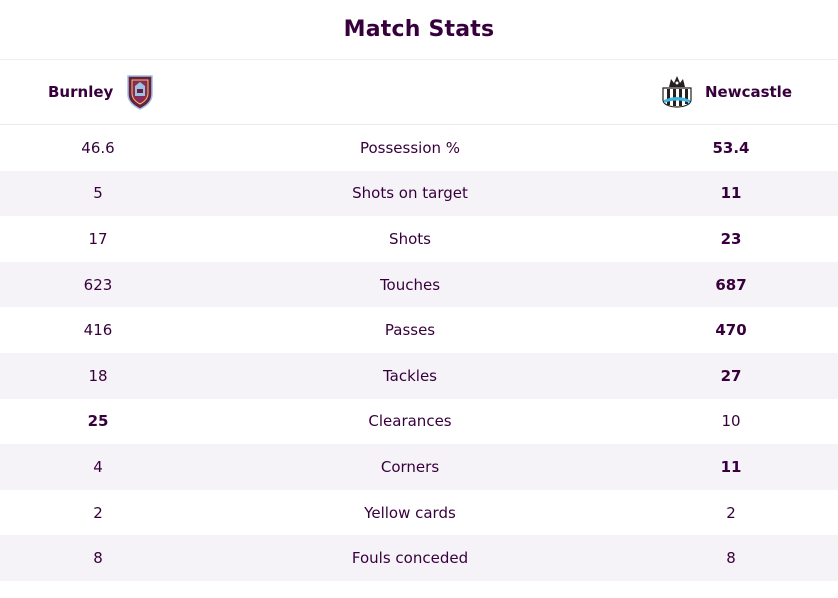  I want to click on teams-header: Burnley, so click(419, 92).